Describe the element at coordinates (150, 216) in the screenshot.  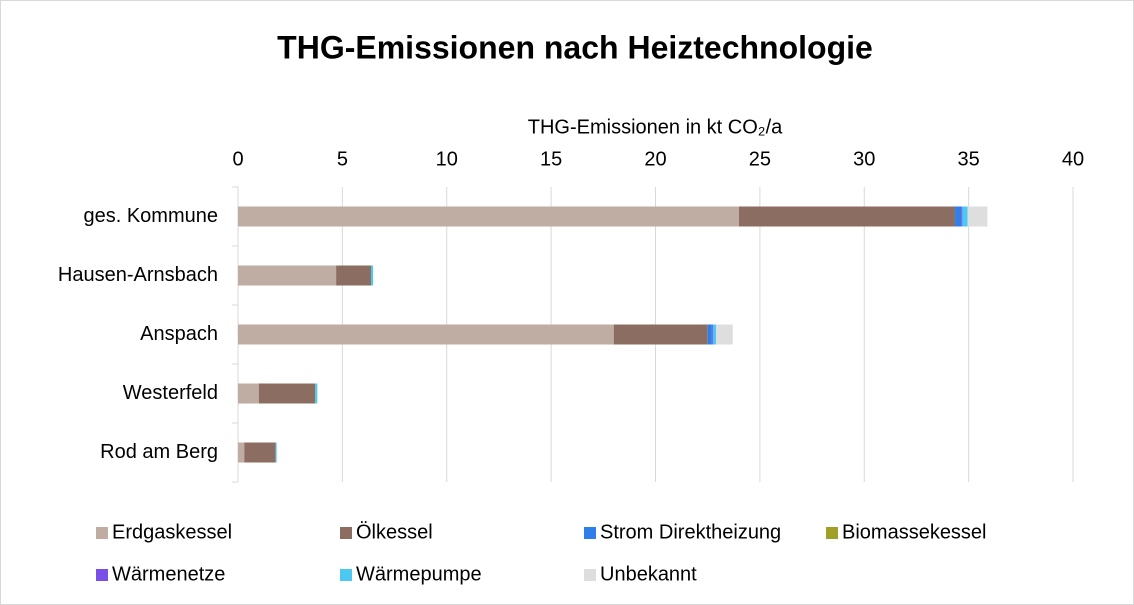
I see `y-tick-label: ges. Kommune` at that location.